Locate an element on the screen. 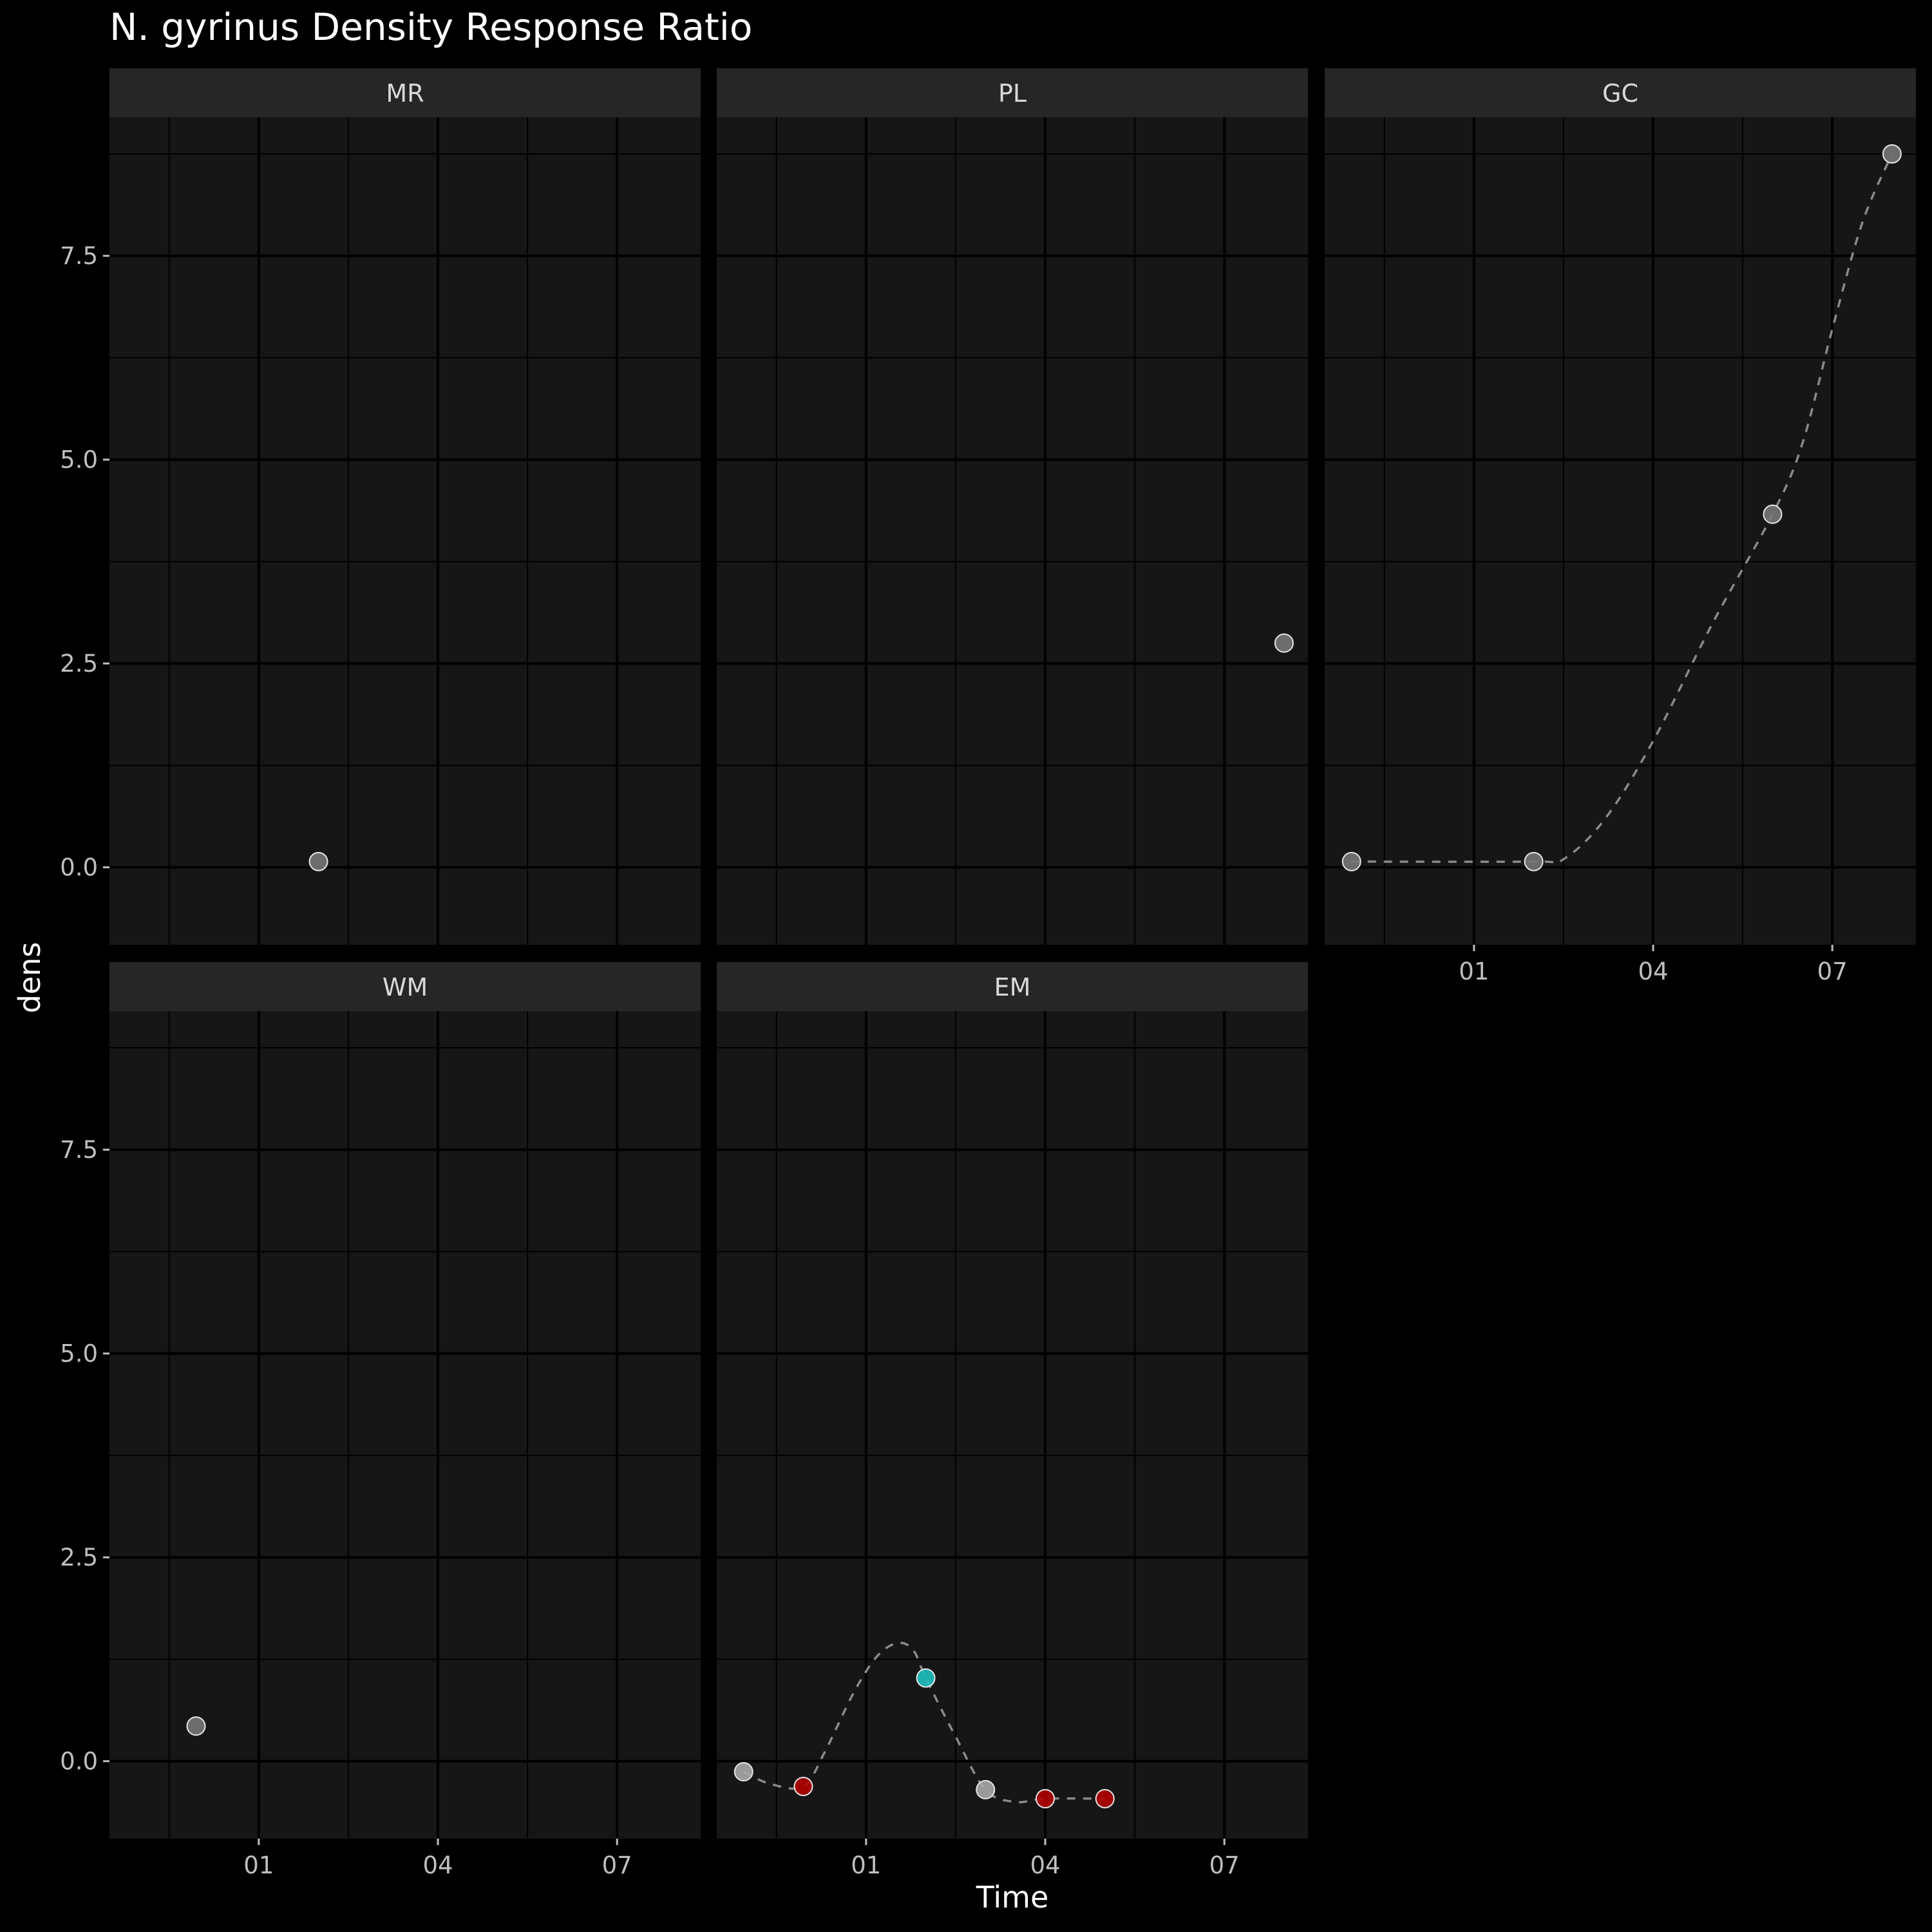 The height and width of the screenshot is (1932, 1932). x-axis-label: Time is located at coordinates (1012, 1898).